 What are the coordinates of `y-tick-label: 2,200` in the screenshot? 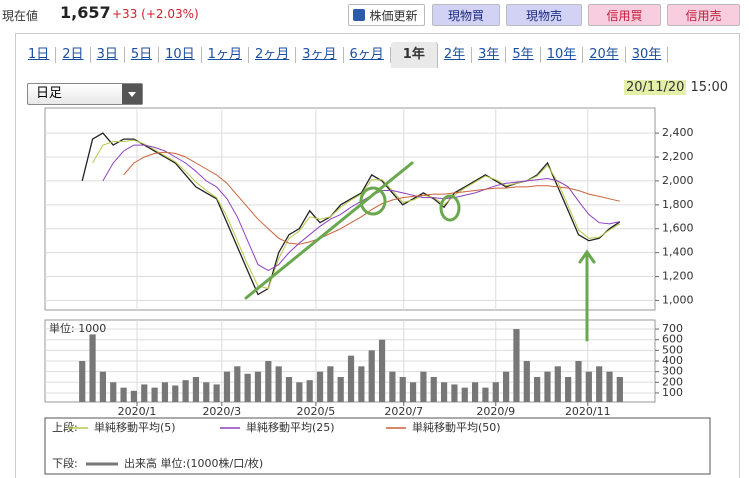 It's located at (678, 156).